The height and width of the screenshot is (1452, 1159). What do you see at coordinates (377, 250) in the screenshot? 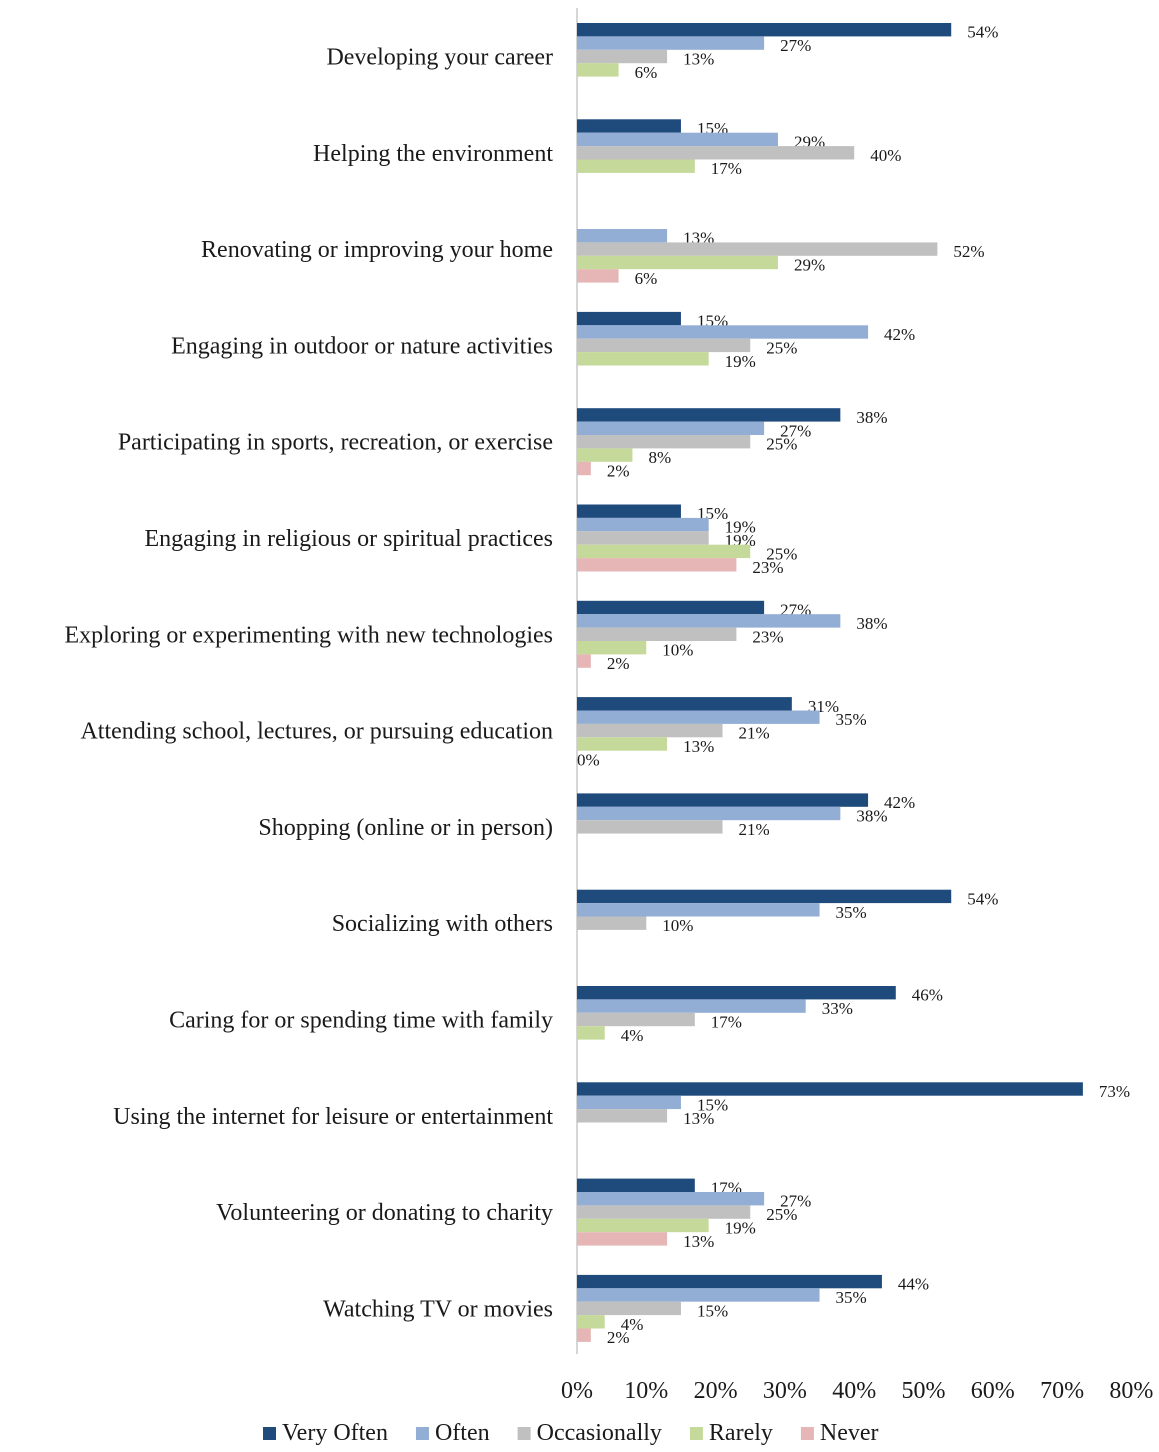
I see `category-label: Renovating or improving your home` at bounding box center [377, 250].